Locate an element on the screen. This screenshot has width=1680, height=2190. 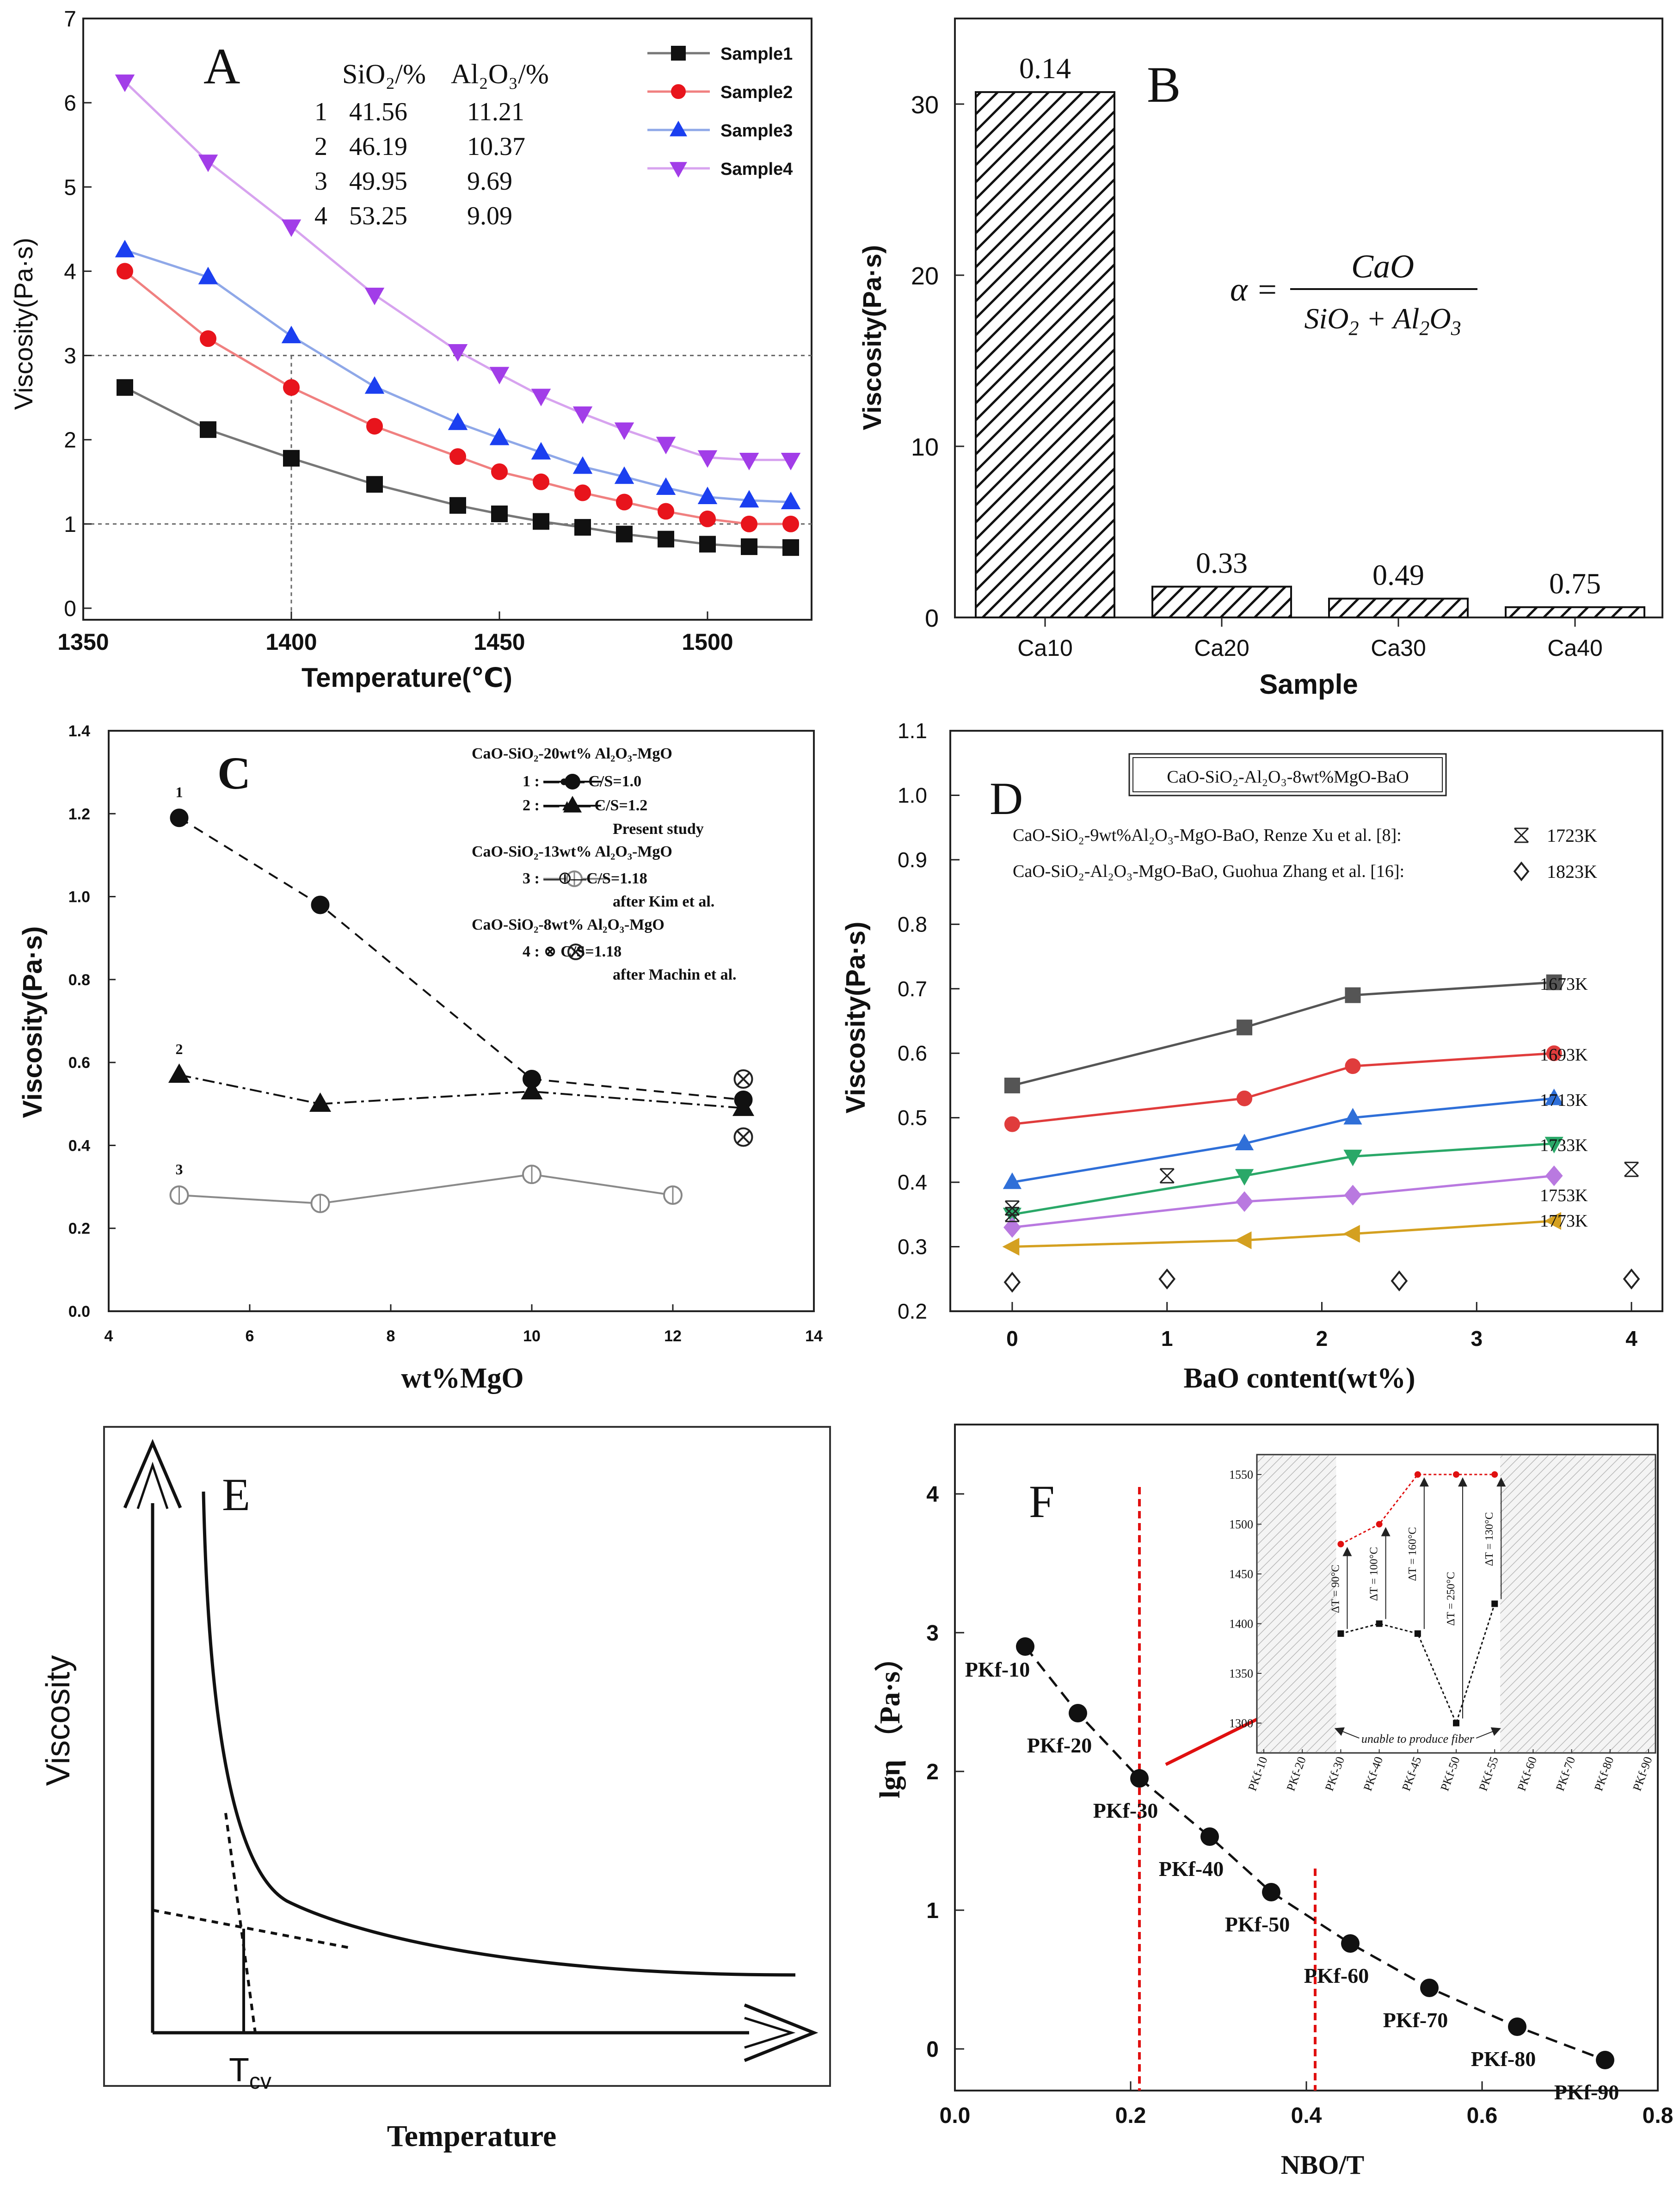
x-tick-label: 0.8 is located at coordinates (1659, 2116).